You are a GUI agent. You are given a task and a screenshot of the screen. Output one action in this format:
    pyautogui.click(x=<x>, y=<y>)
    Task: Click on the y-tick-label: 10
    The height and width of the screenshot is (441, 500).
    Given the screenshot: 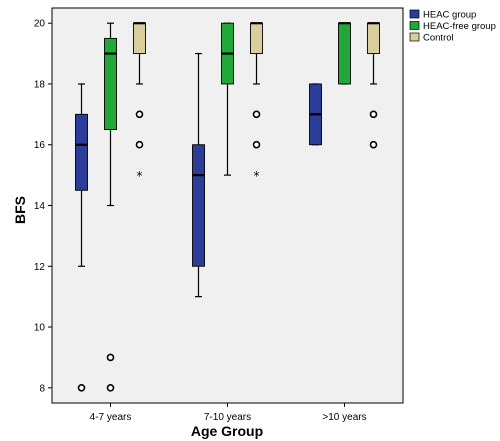 What is the action you would take?
    pyautogui.click(x=40, y=328)
    